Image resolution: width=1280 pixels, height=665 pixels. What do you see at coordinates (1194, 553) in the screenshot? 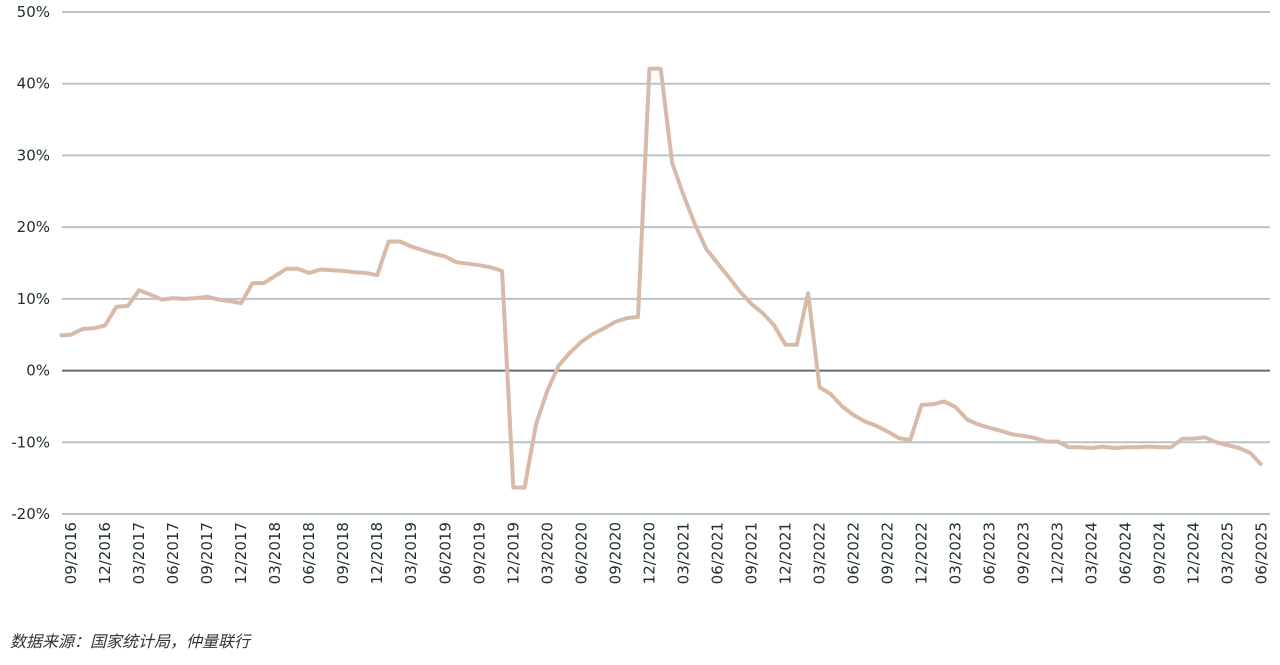
I see `x-tick-label: 12/2024` at bounding box center [1194, 553].